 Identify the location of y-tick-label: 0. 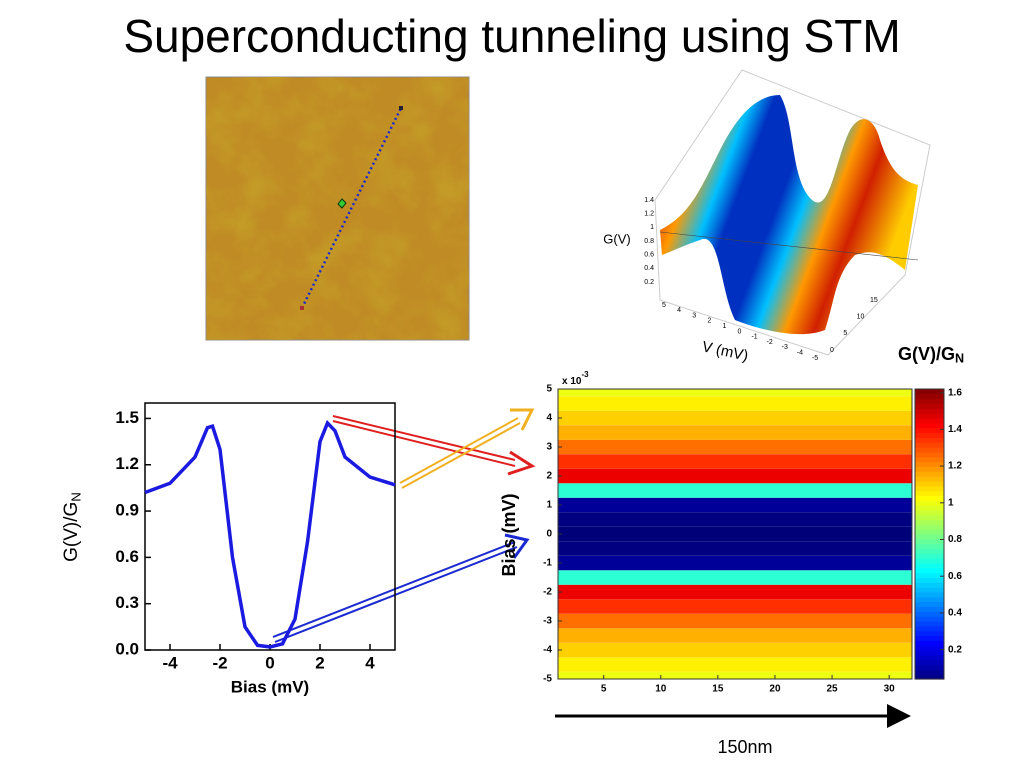
(549, 534).